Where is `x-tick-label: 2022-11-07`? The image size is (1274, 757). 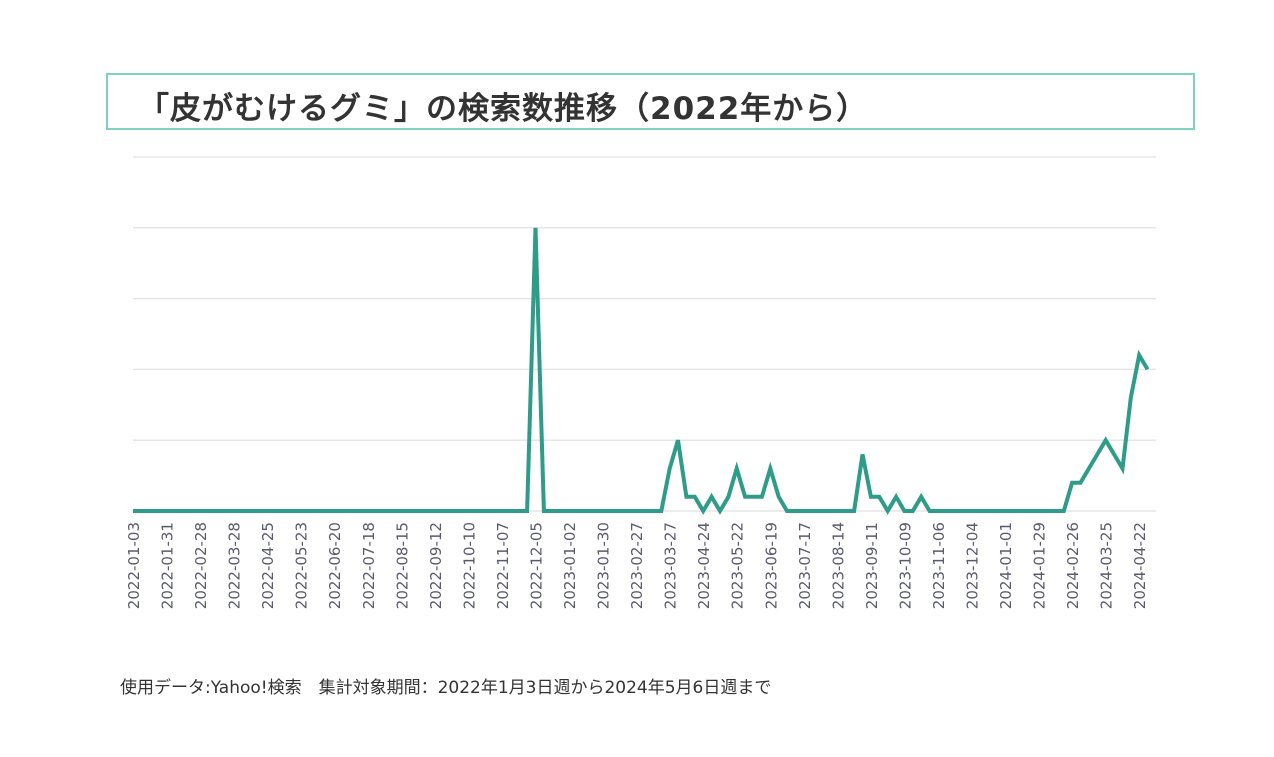 x-tick-label: 2022-11-07 is located at coordinates (503, 565).